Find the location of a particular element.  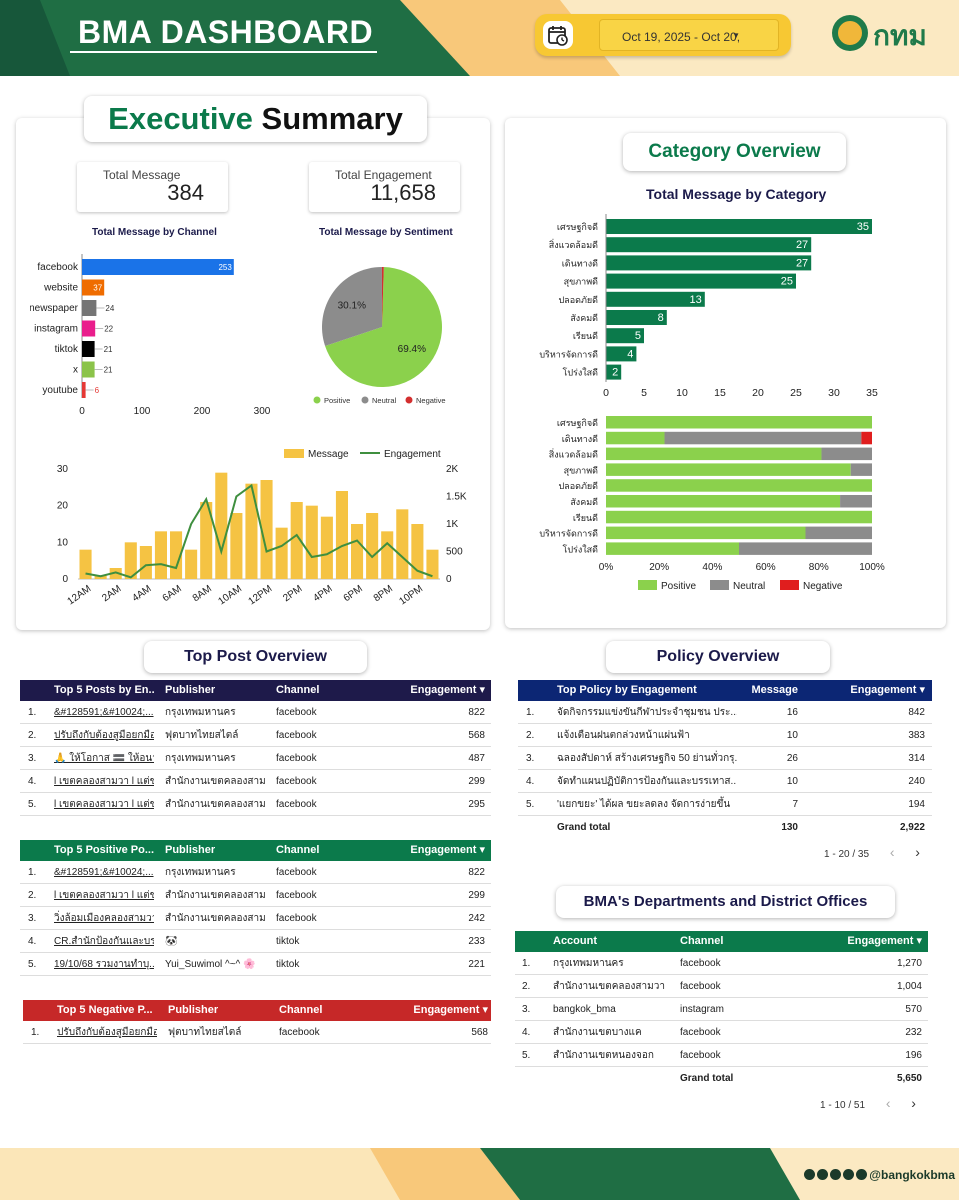

data-label: 8 is located at coordinates (661, 318).